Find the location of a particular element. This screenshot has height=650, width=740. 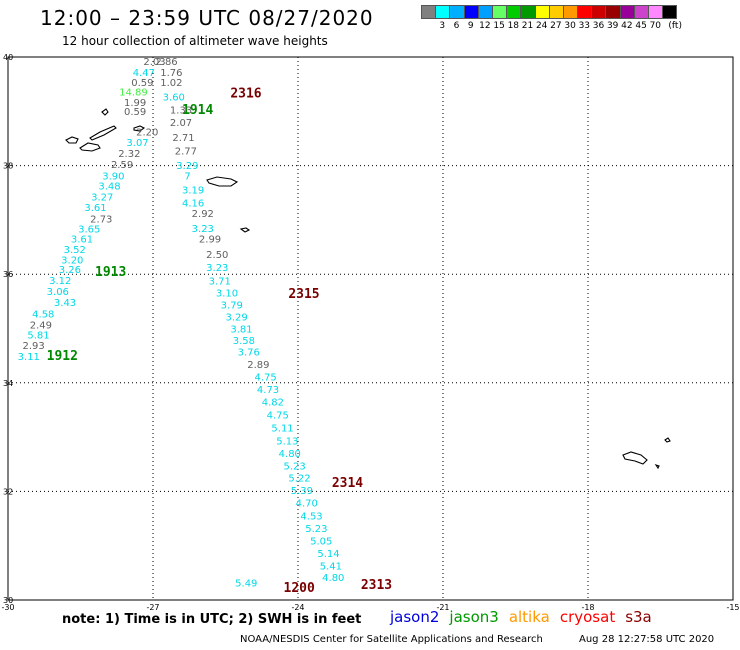

legend-label: 45 is located at coordinates (641, 26).